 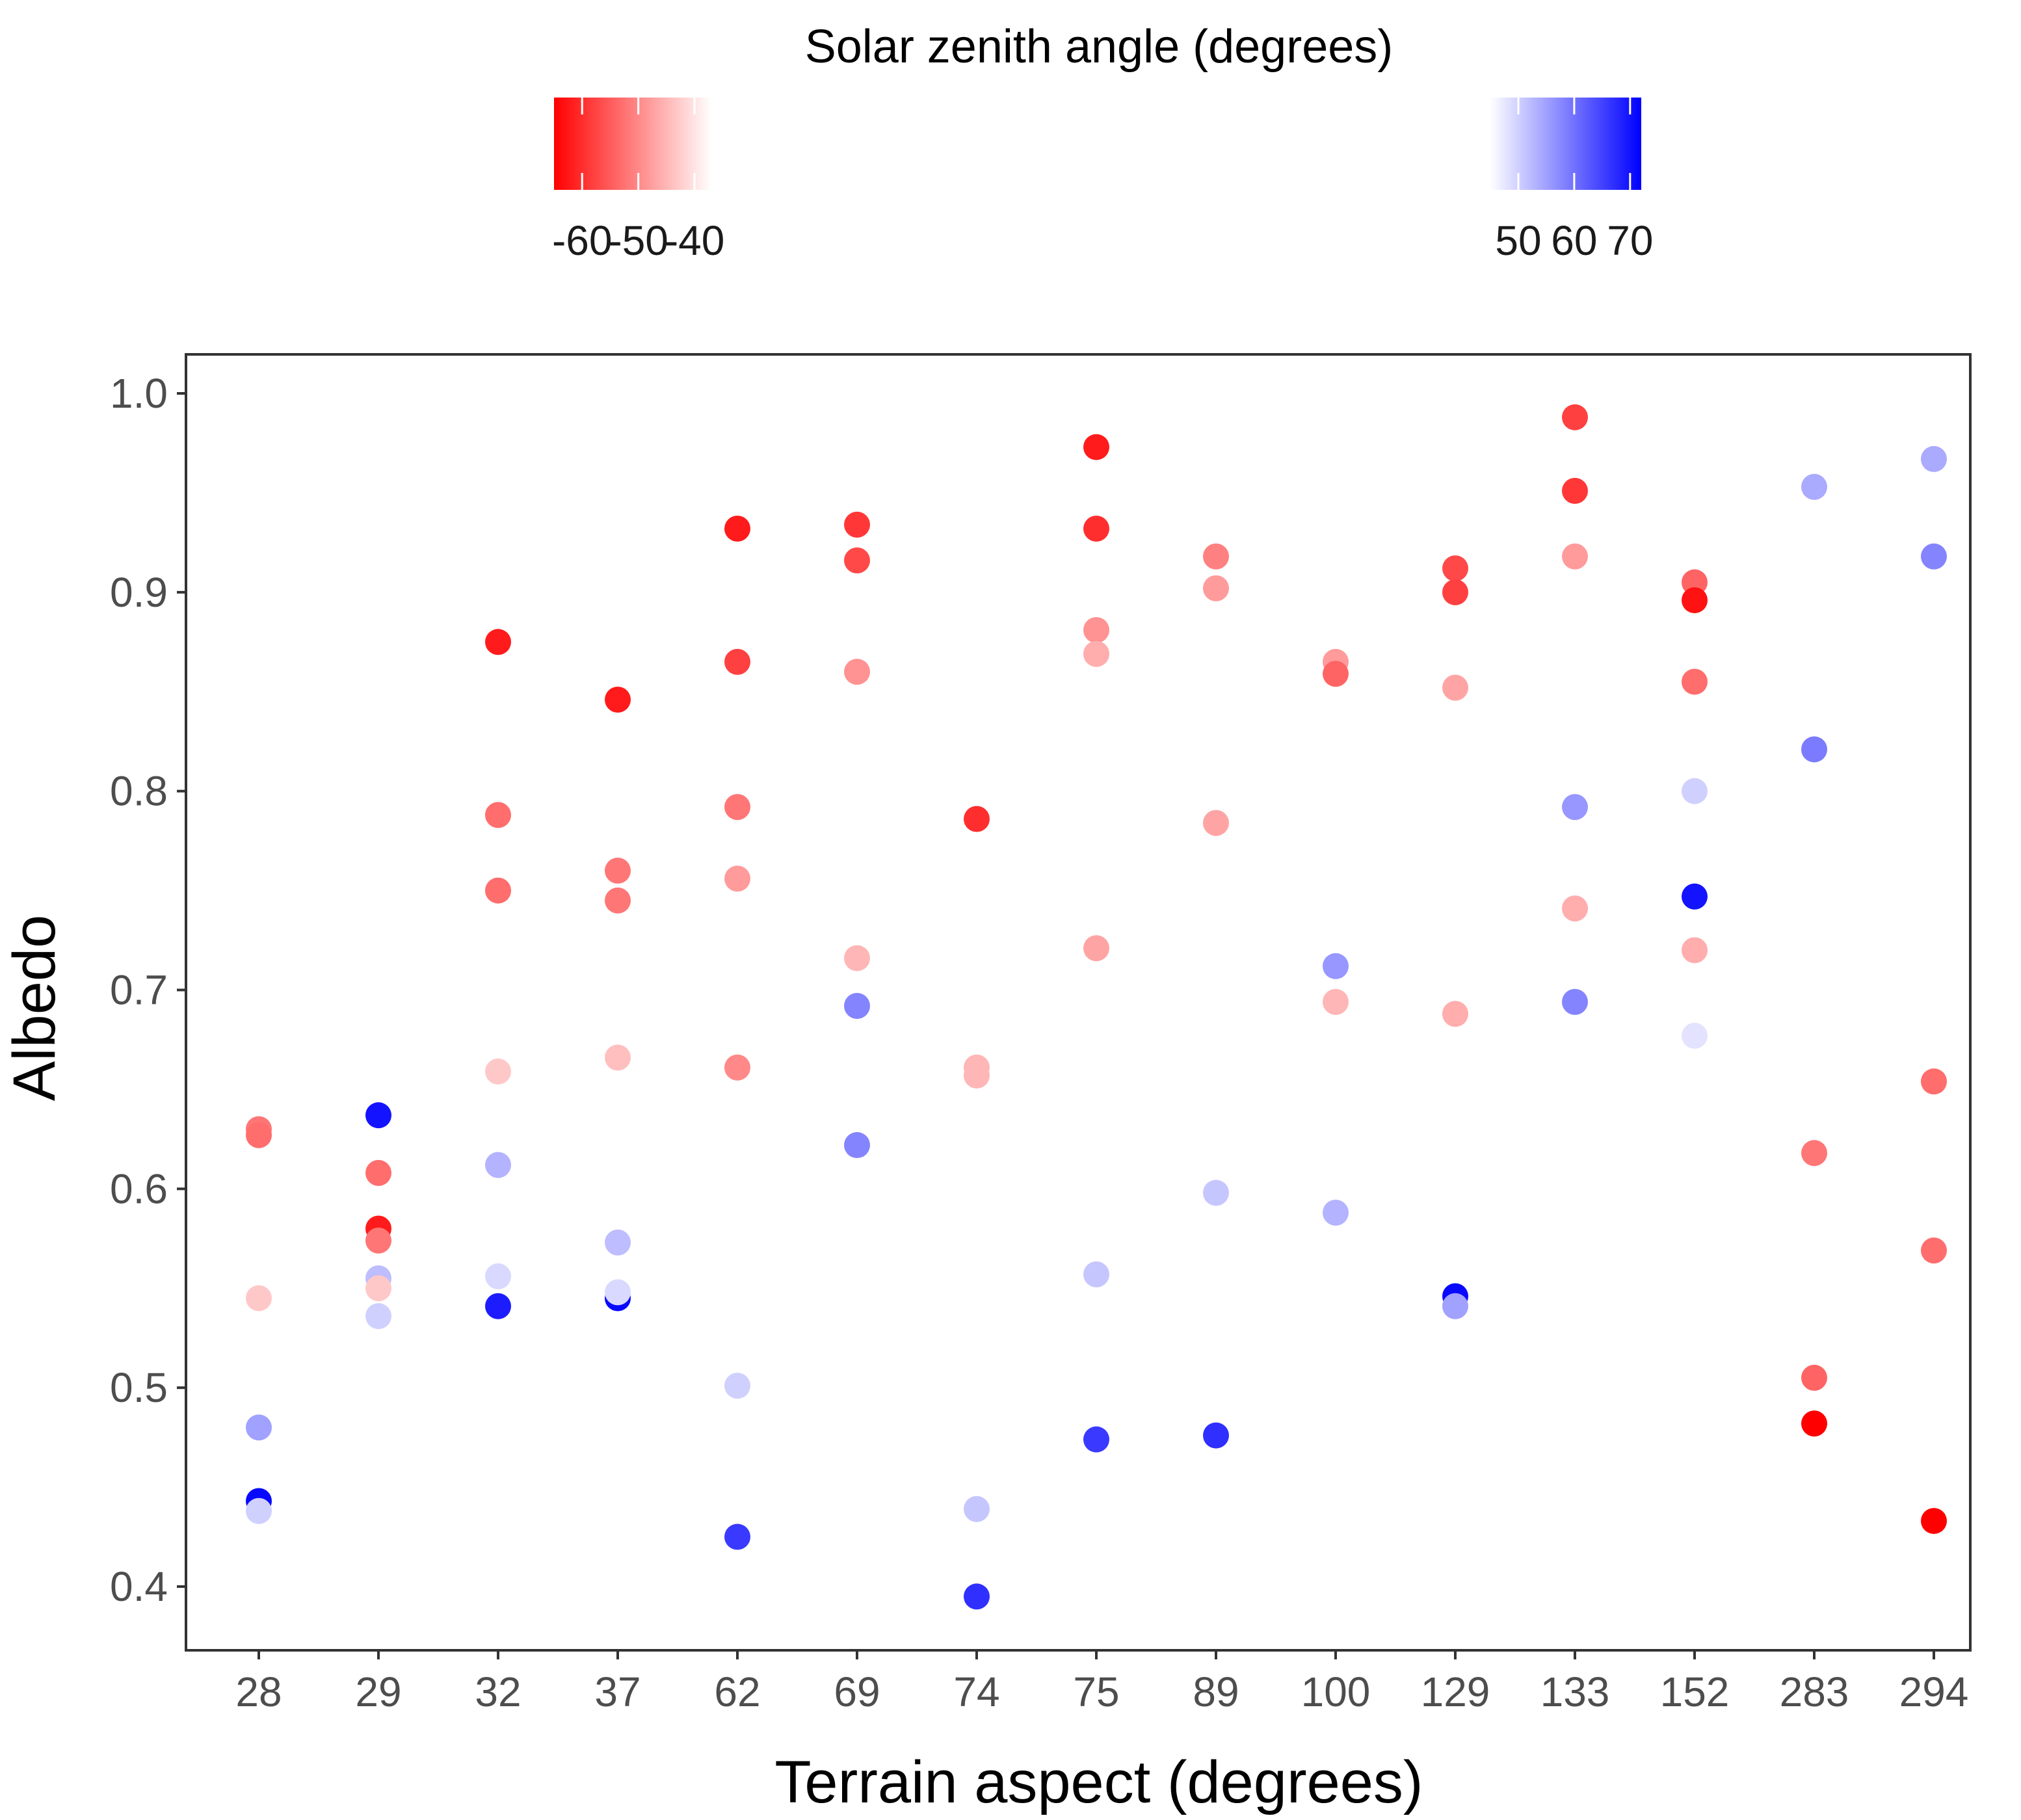 I want to click on legend-title: Solar zenith angle (degrees), so click(x=1099, y=47).